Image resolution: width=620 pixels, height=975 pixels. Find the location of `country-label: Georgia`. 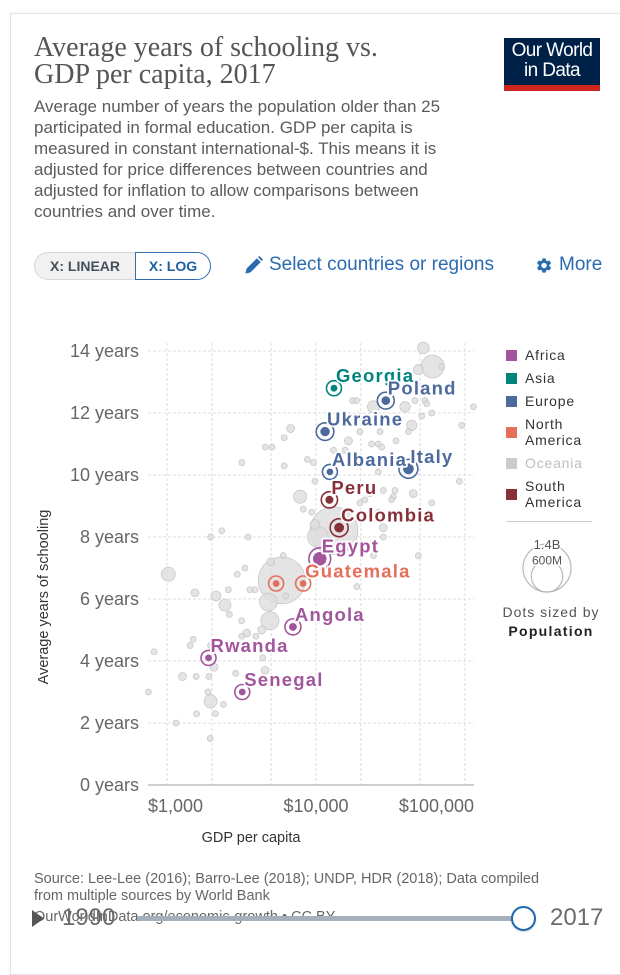

country-label: Georgia is located at coordinates (374, 375).